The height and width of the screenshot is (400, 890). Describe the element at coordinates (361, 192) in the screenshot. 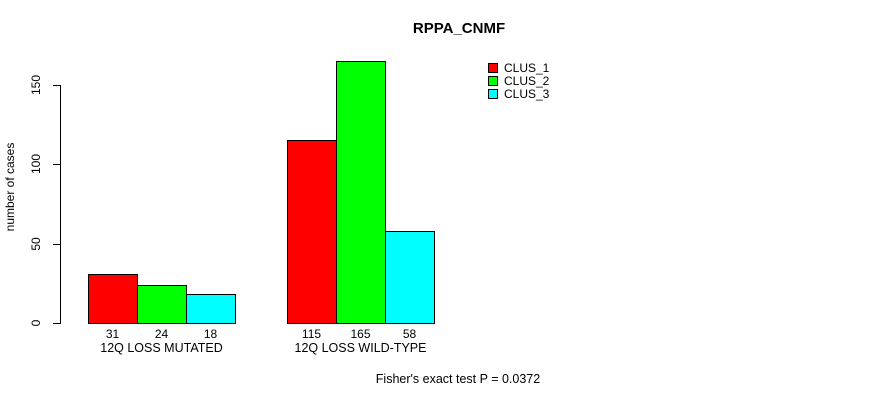

I see `bar-clus_2-group2` at that location.